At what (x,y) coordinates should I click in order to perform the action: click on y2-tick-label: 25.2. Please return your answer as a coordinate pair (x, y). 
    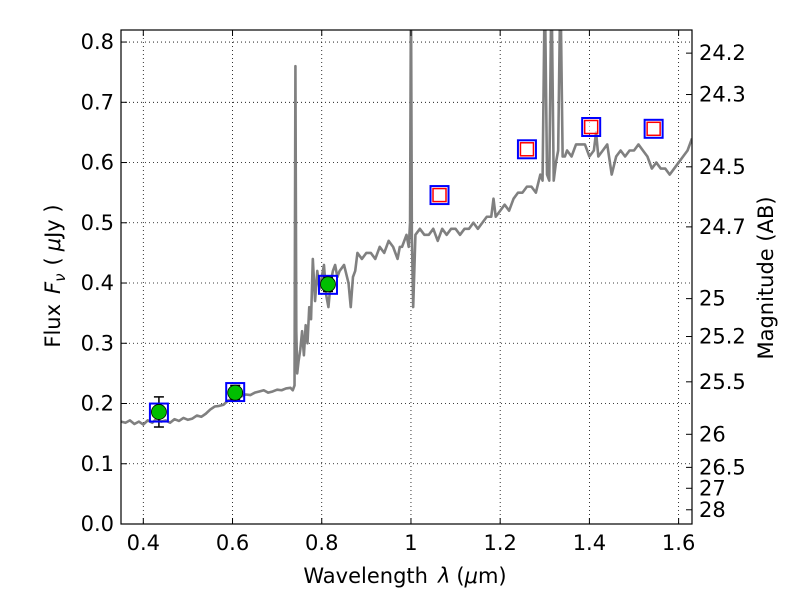
    Looking at the image, I should click on (722, 337).